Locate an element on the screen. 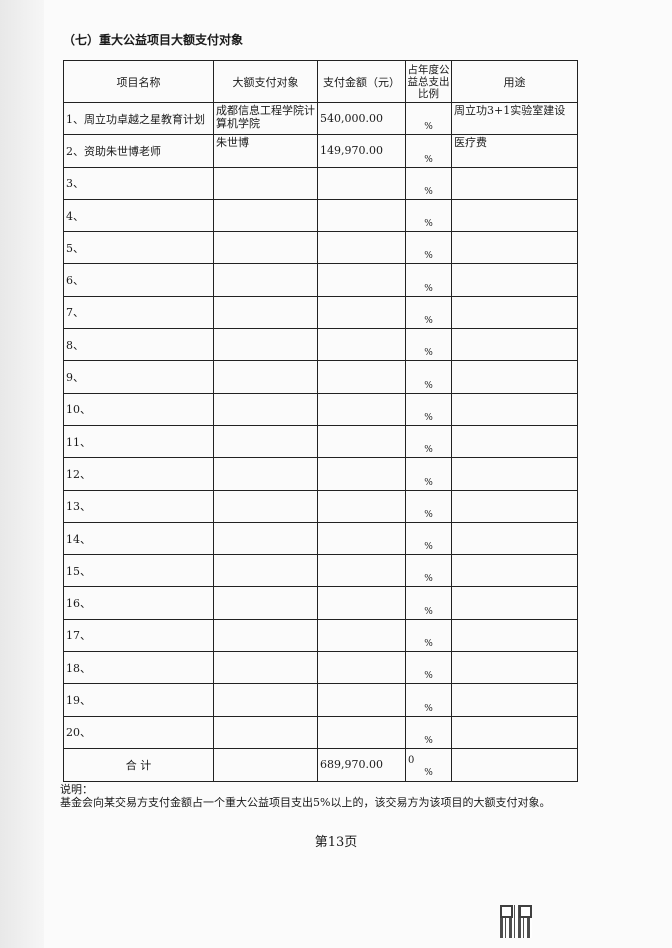 The height and width of the screenshot is (948, 672). cell-project-name: 15、 is located at coordinates (138, 571).